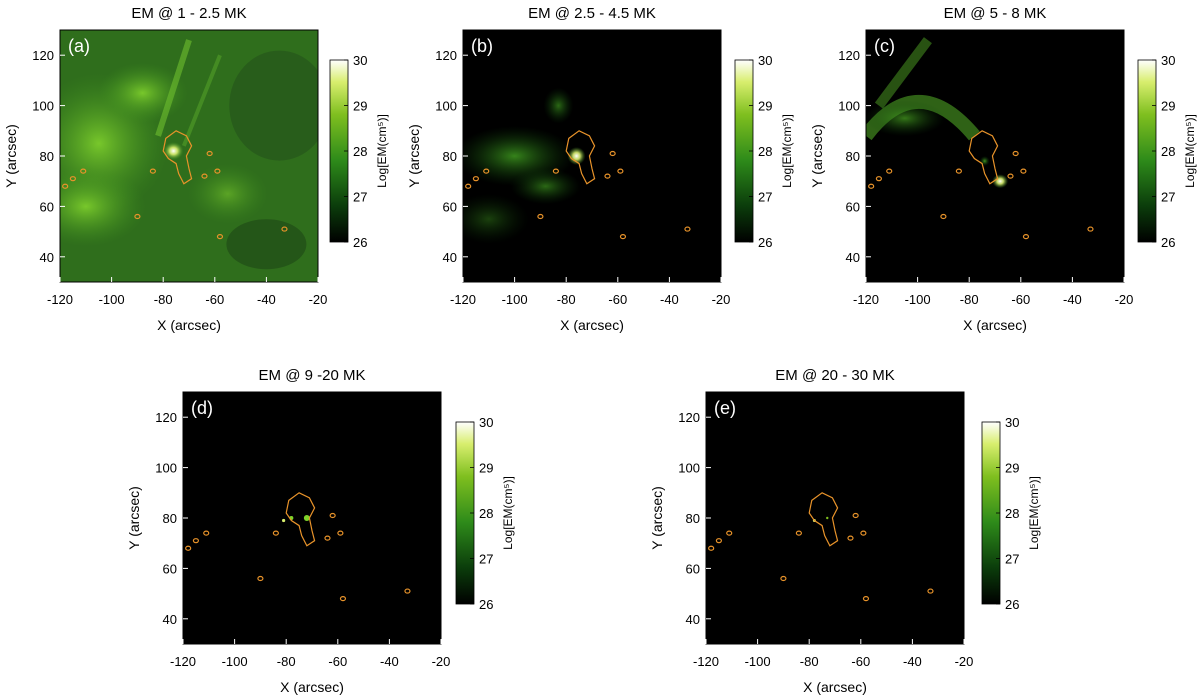 The image size is (1200, 696). I want to click on em-map-background, so click(312, 518).